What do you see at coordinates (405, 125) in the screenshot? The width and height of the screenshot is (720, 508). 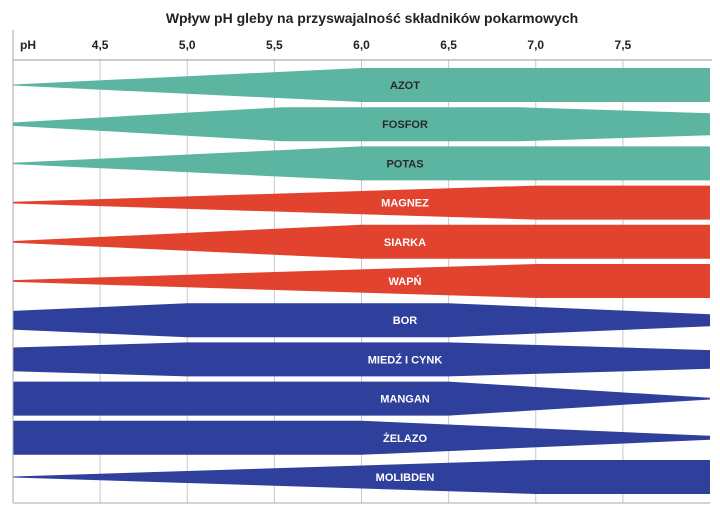 I see `band-label: FOSFOR` at bounding box center [405, 125].